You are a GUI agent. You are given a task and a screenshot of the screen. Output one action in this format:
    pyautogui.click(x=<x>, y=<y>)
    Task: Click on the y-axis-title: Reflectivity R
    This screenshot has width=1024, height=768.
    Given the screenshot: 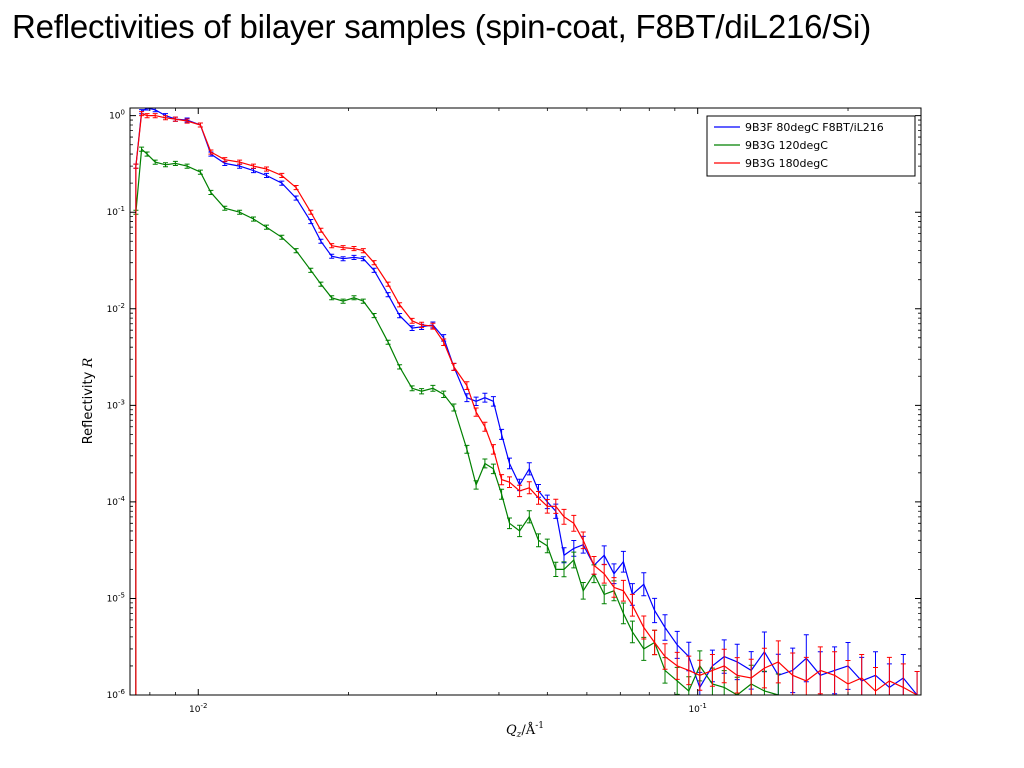 What is the action you would take?
    pyautogui.click(x=88, y=401)
    